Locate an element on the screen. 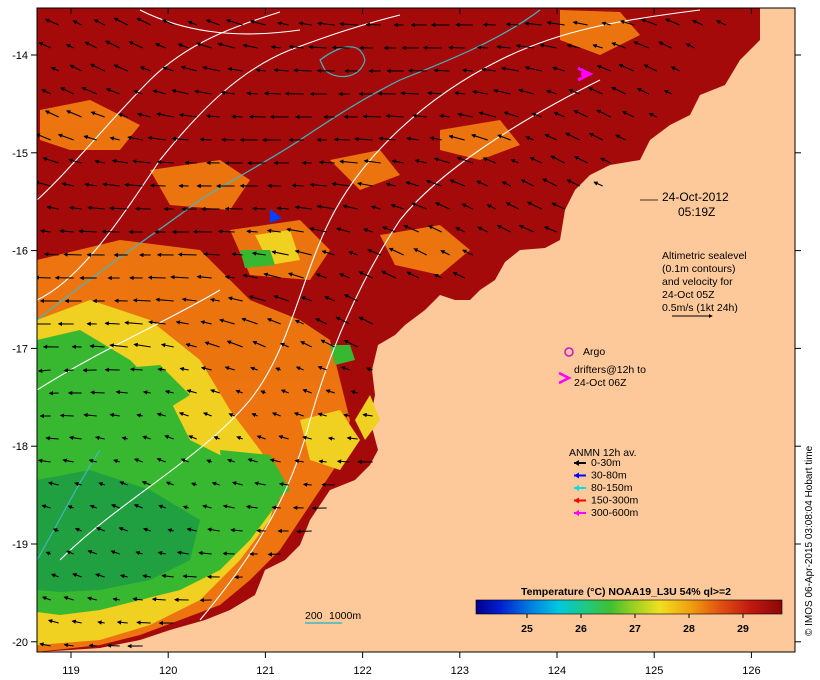  y-tick-label: -17 is located at coordinates (20, 349).